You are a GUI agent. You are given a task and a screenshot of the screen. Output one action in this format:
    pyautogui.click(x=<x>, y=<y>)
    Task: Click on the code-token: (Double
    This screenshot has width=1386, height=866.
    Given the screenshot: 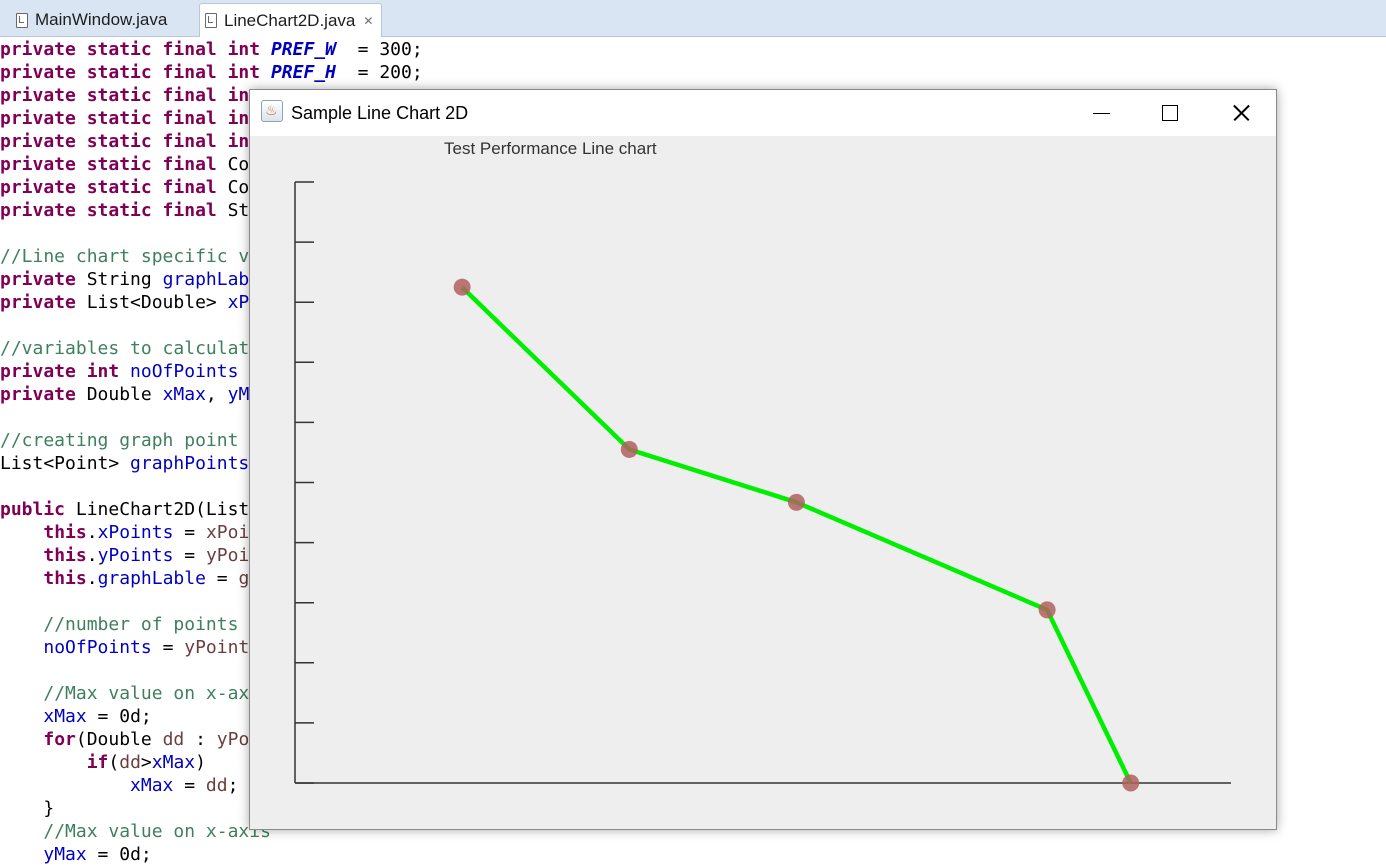 What is the action you would take?
    pyautogui.click(x=119, y=739)
    